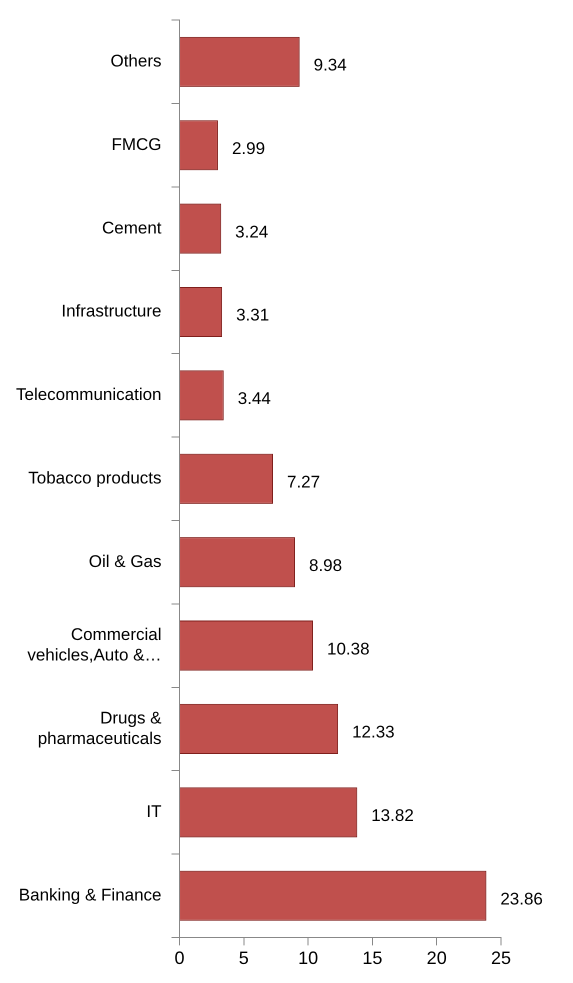  Describe the element at coordinates (436, 958) in the screenshot. I see `x-tick-label: 20` at that location.